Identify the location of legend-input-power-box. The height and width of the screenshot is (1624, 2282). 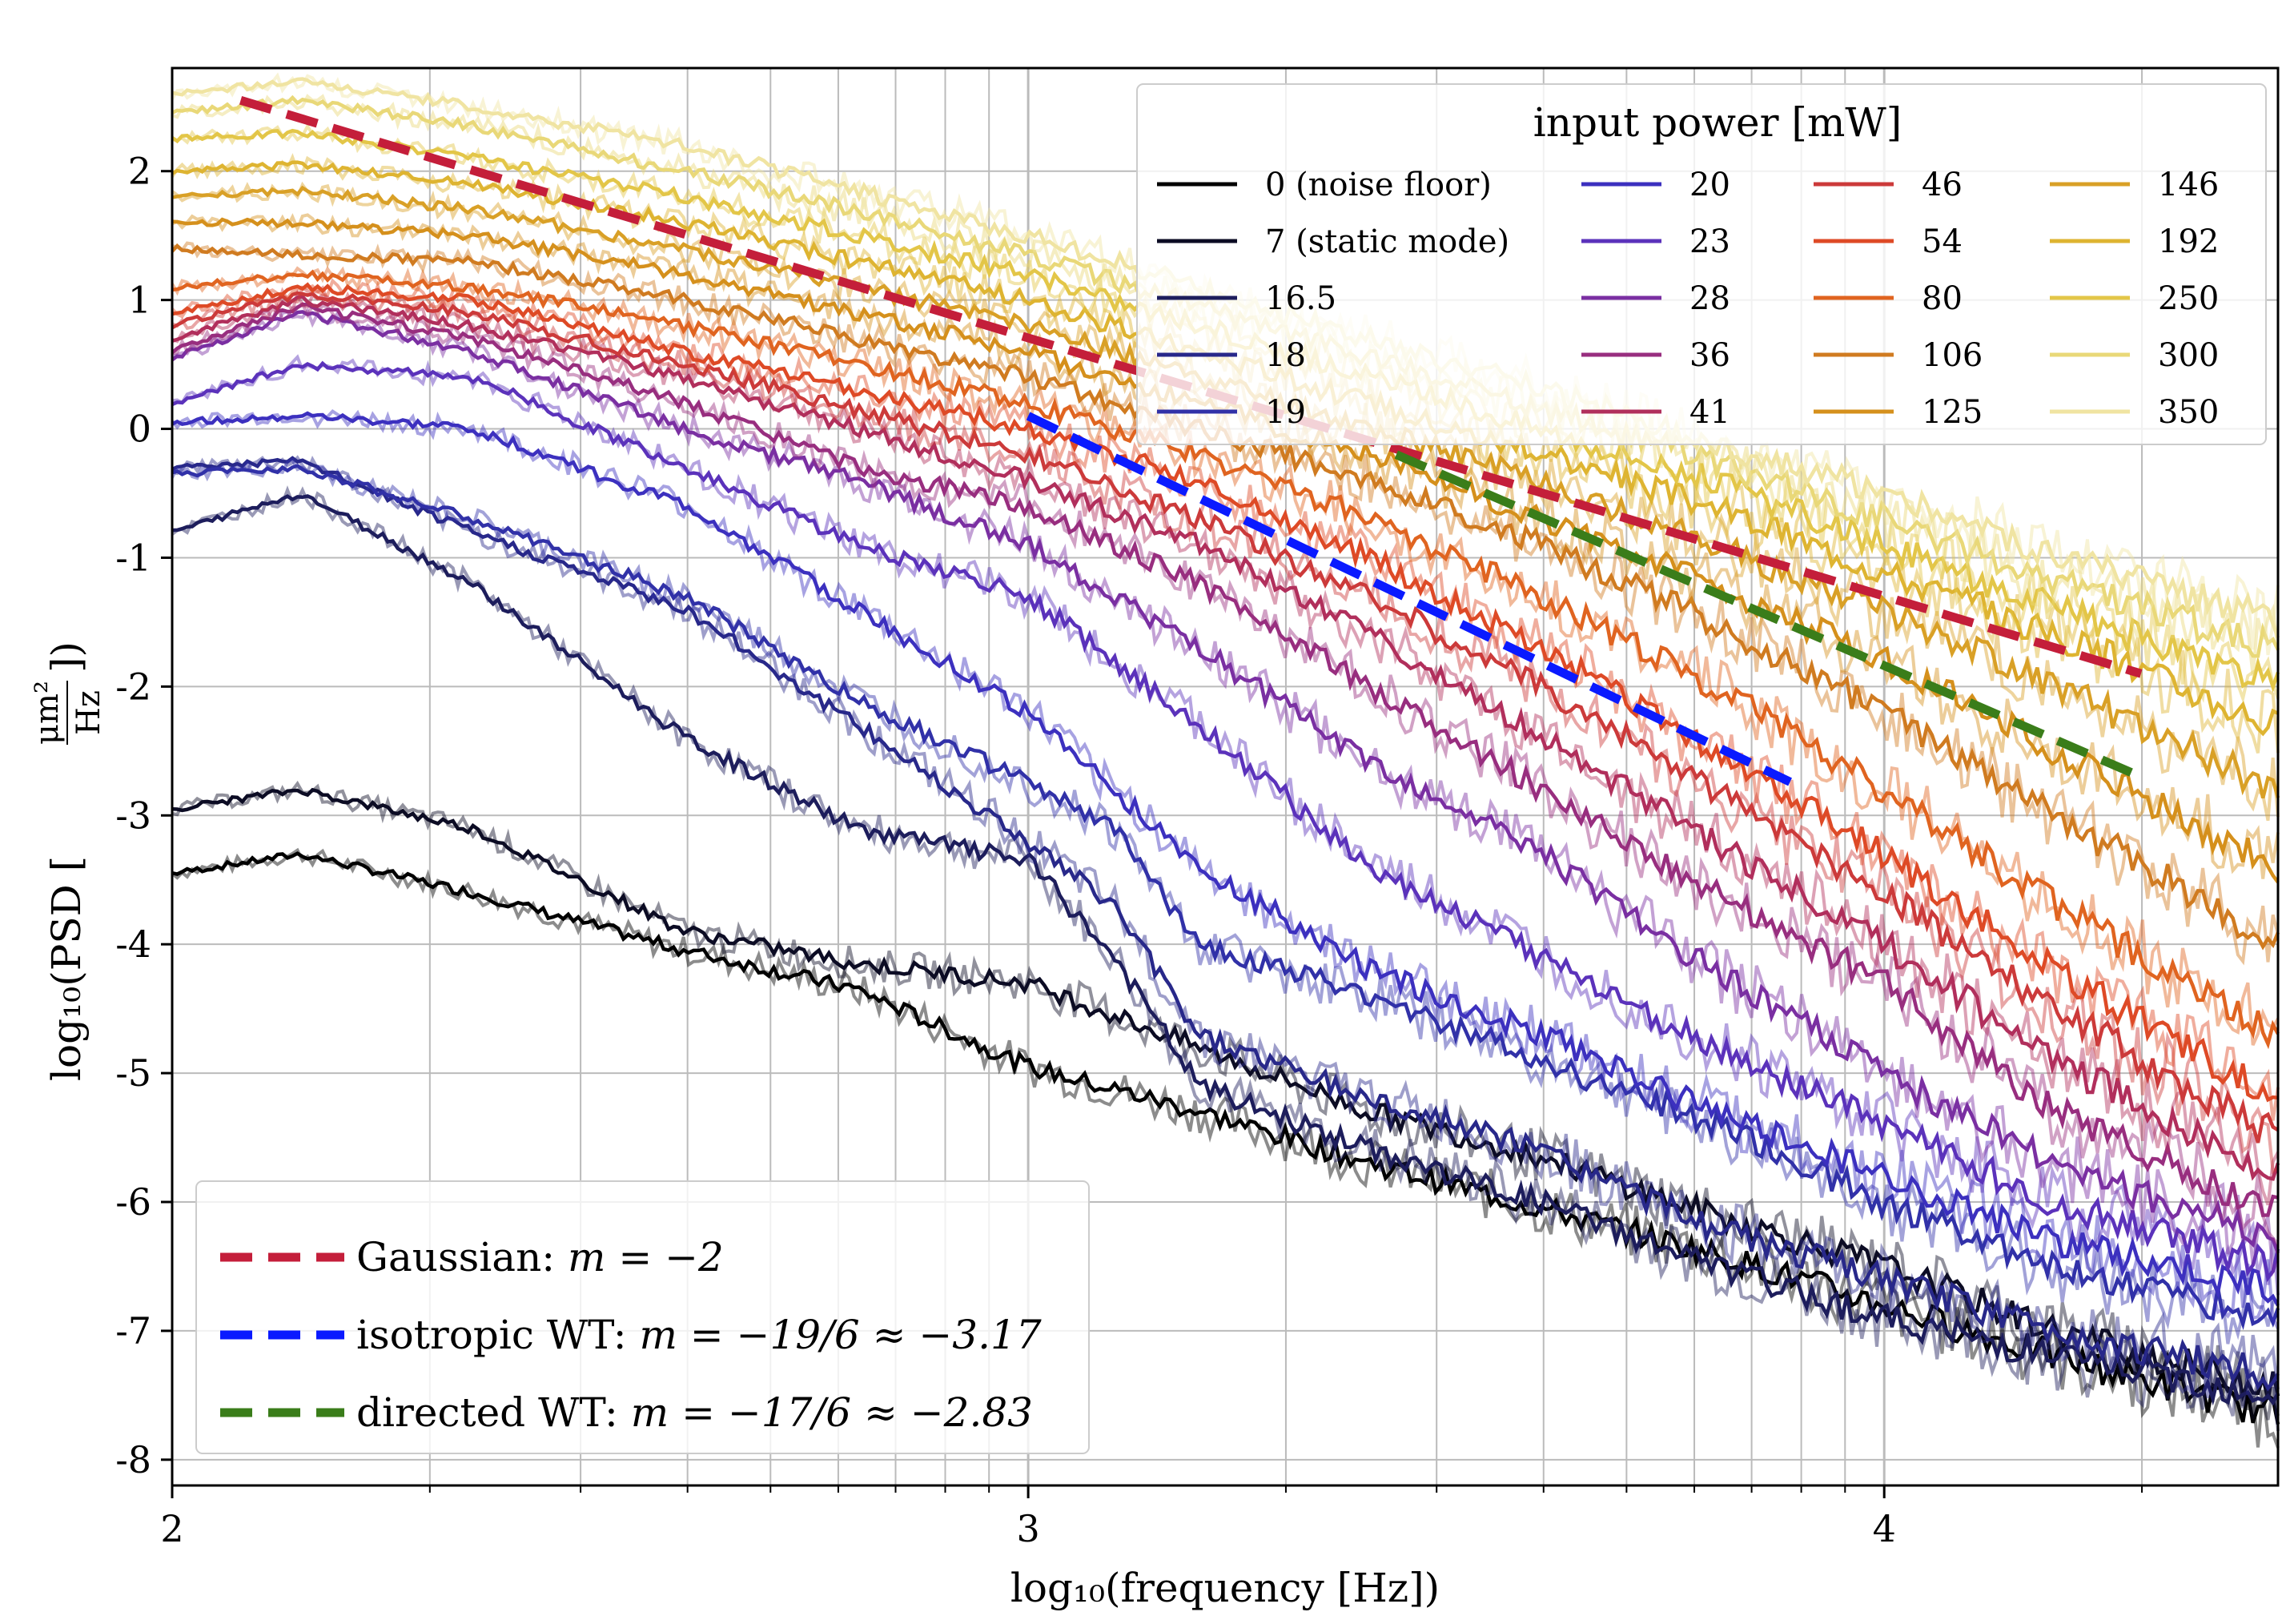
(1702, 264).